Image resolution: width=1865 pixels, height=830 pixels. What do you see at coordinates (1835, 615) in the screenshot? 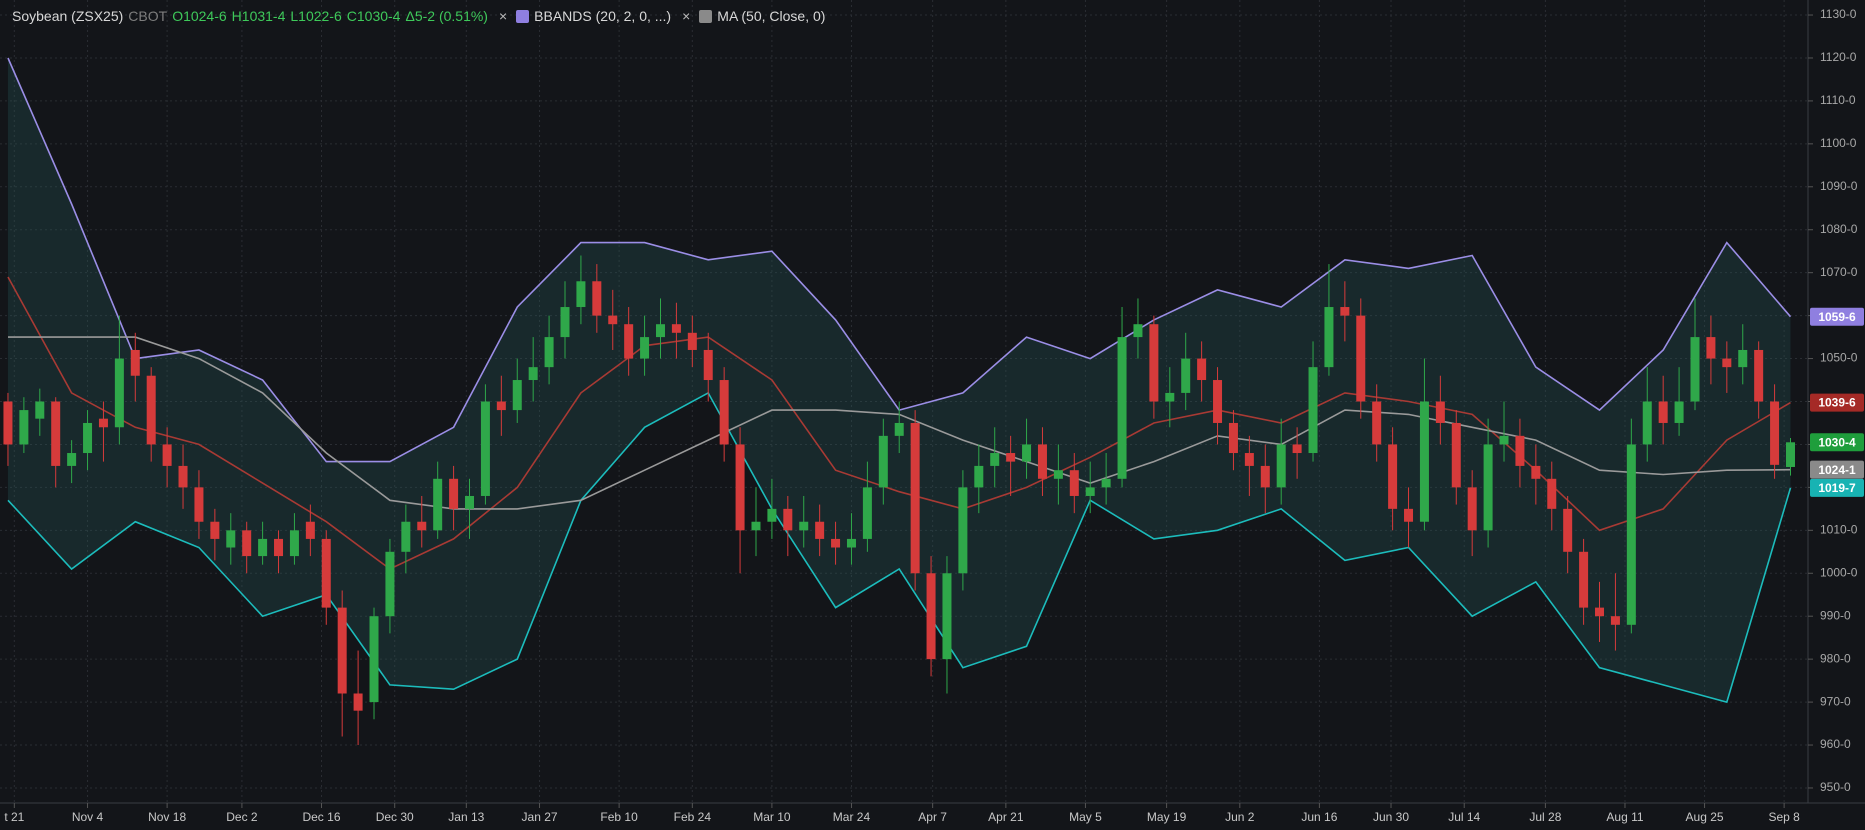
I see `y-tick-label: 990-0` at bounding box center [1835, 615].